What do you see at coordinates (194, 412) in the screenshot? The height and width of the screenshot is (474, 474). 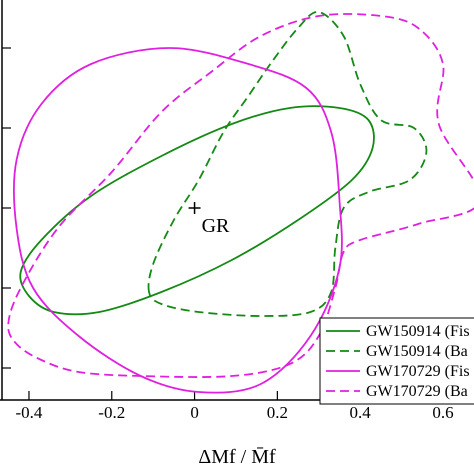 I see `x-tick-label: 0` at bounding box center [194, 412].